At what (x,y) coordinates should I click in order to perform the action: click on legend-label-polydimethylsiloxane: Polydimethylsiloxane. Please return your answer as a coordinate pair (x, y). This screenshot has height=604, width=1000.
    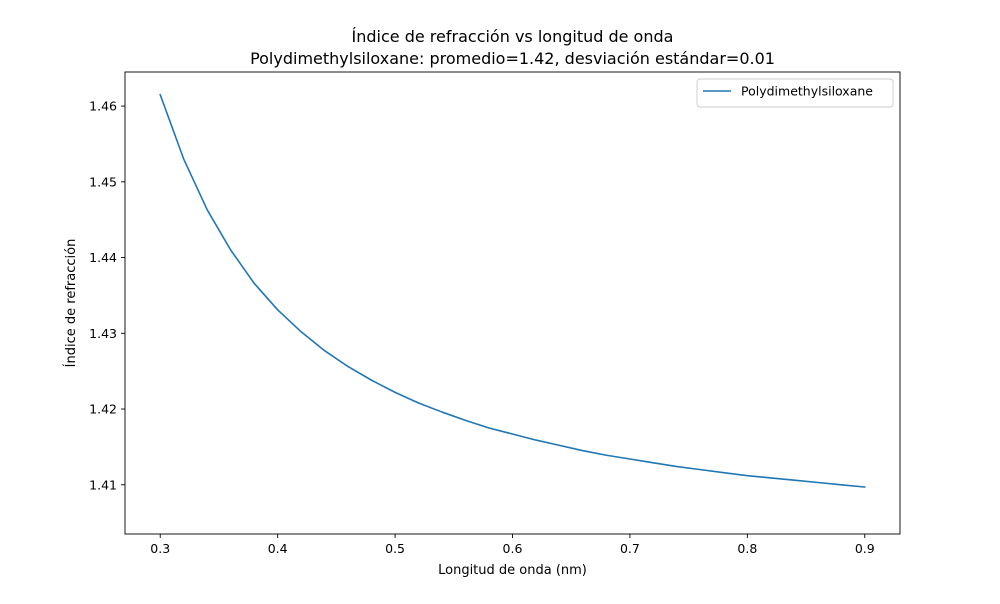
    Looking at the image, I should click on (807, 91).